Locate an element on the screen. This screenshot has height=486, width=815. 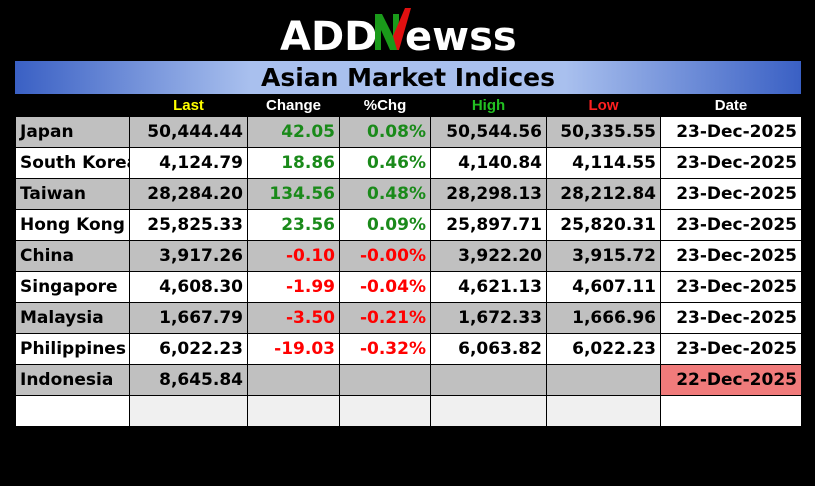
pct-change-value: -0.32% is located at coordinates (385, 349).